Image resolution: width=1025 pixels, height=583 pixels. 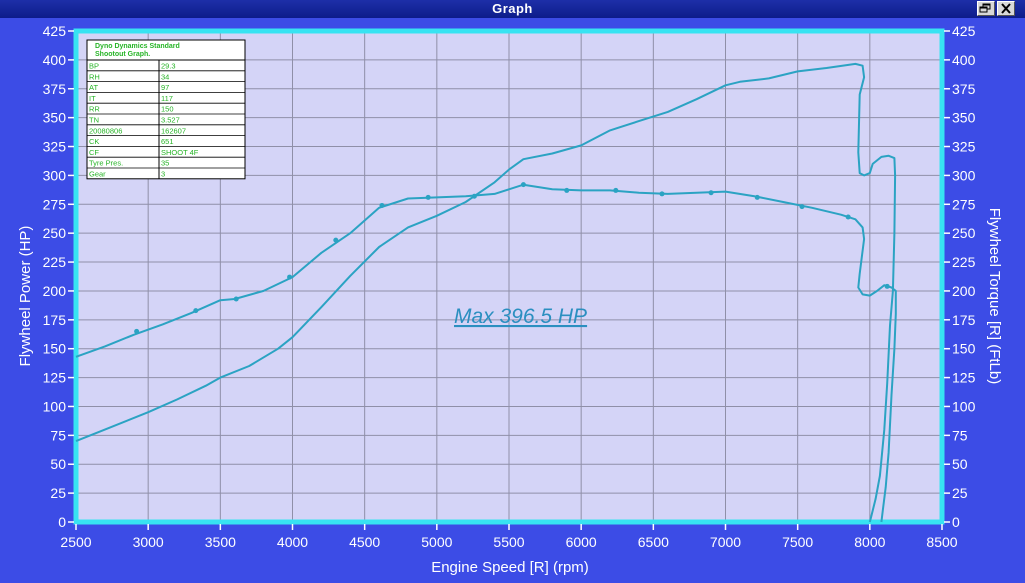 What do you see at coordinates (168, 66) in the screenshot?
I see `info-table-value: 29.3` at bounding box center [168, 66].